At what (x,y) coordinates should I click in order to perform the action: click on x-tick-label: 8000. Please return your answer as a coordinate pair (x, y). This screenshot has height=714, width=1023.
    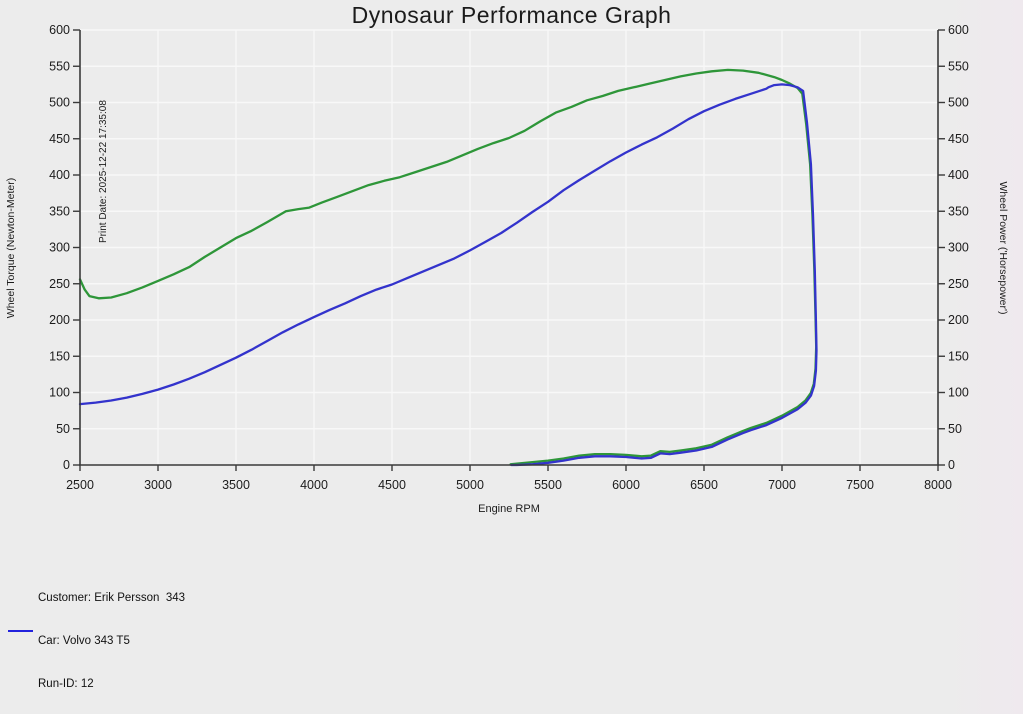
    Looking at the image, I should click on (938, 485).